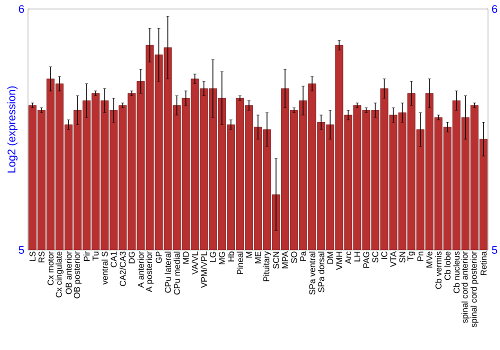 The width and height of the screenshot is (500, 350). I want to click on x-tick-label: IC, so click(384, 255).